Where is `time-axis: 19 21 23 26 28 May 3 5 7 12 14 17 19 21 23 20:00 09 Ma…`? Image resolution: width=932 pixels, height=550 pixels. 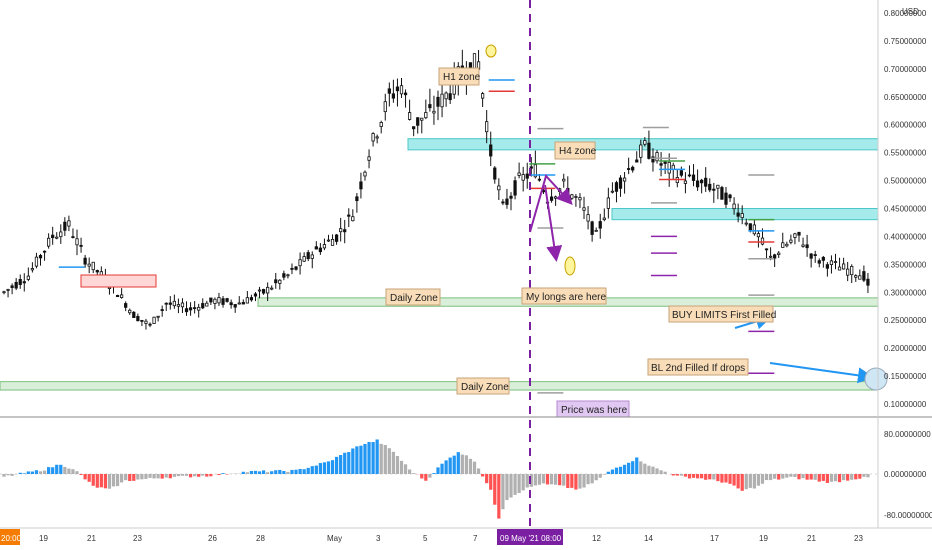 time-axis: 19 21 23 26 28 May 3 5 7 12 14 17 19 21 23 20:00 09 Ma… is located at coordinates (466, 538).